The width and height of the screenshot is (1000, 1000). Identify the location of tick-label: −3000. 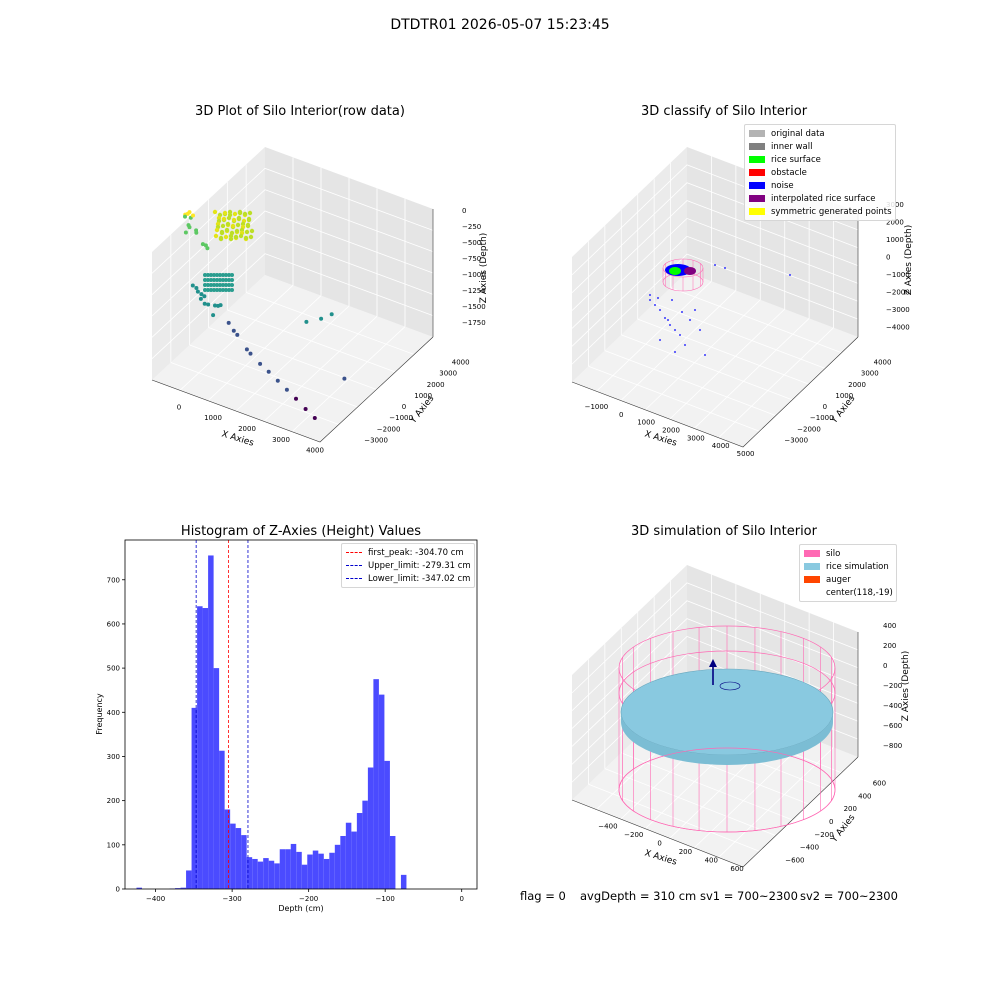
(796, 440).